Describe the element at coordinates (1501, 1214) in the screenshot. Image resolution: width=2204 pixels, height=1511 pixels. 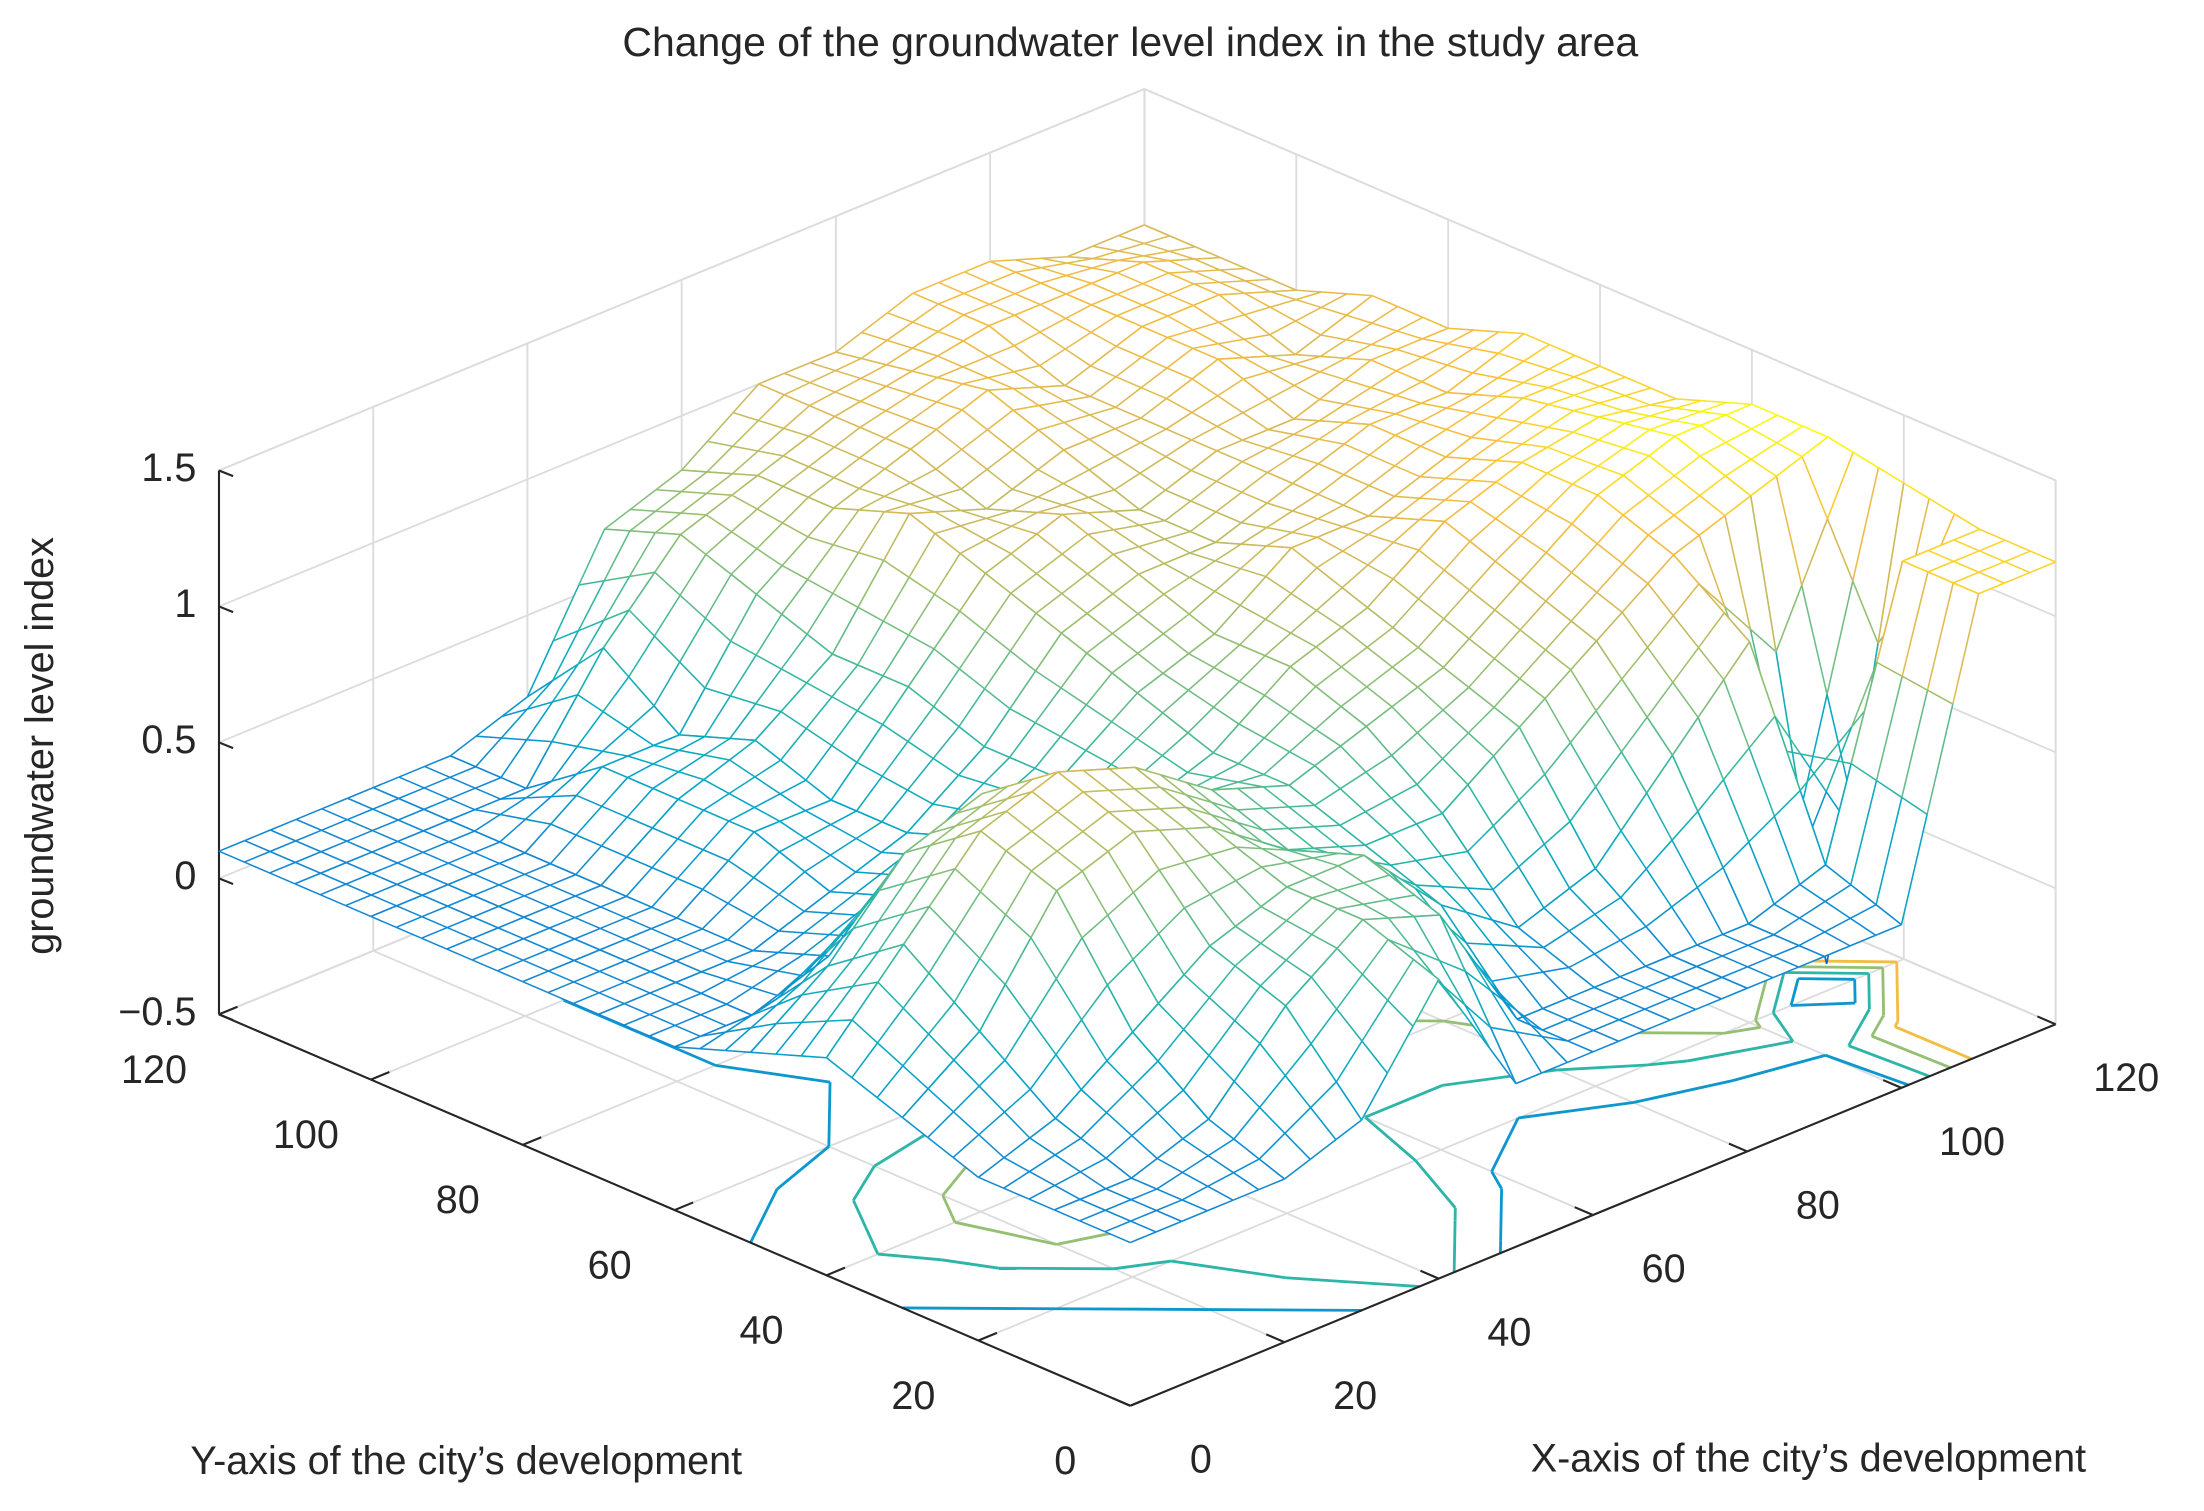
I see `contour-line` at that location.